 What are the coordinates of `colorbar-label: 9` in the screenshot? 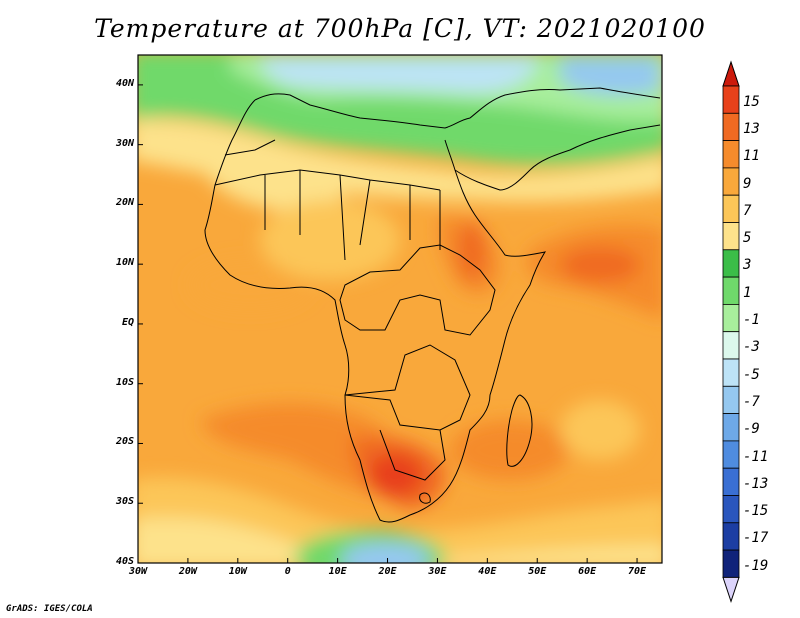 It's located at (747, 183).